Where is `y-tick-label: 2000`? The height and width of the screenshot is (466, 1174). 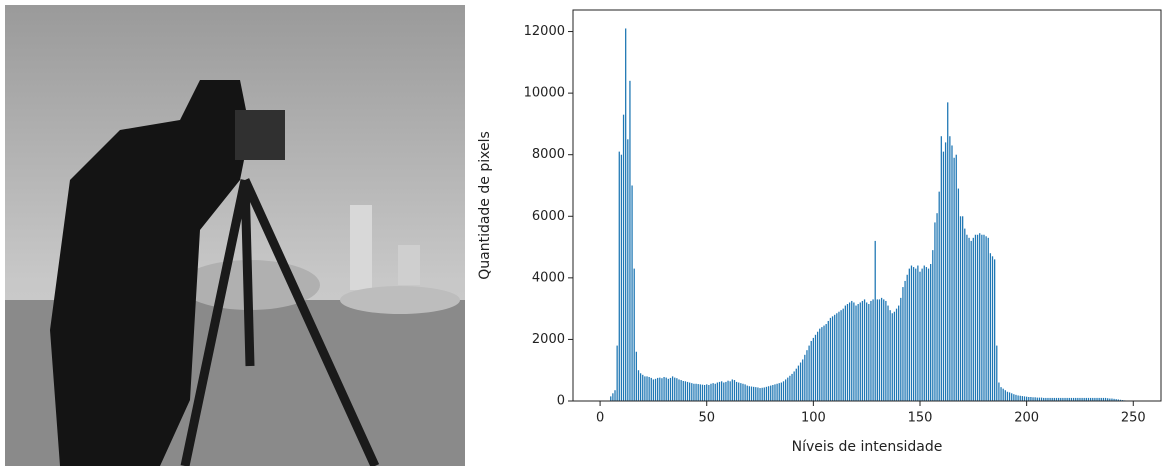
y-tick-label: 2000 is located at coordinates (548, 339).